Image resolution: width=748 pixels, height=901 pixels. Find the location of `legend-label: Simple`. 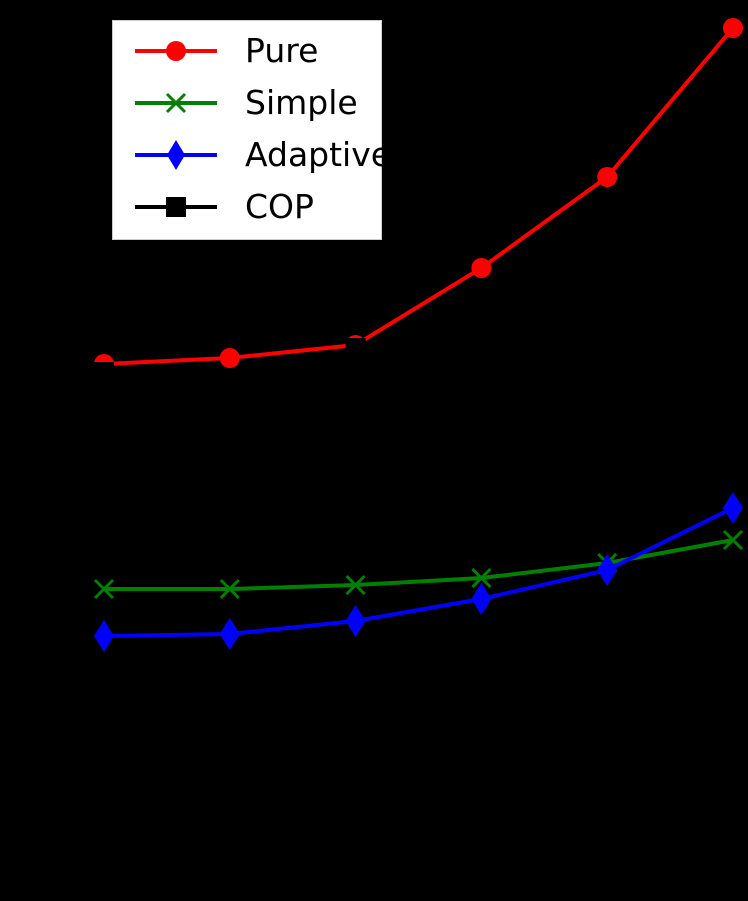

legend-label: Simple is located at coordinates (301, 102).